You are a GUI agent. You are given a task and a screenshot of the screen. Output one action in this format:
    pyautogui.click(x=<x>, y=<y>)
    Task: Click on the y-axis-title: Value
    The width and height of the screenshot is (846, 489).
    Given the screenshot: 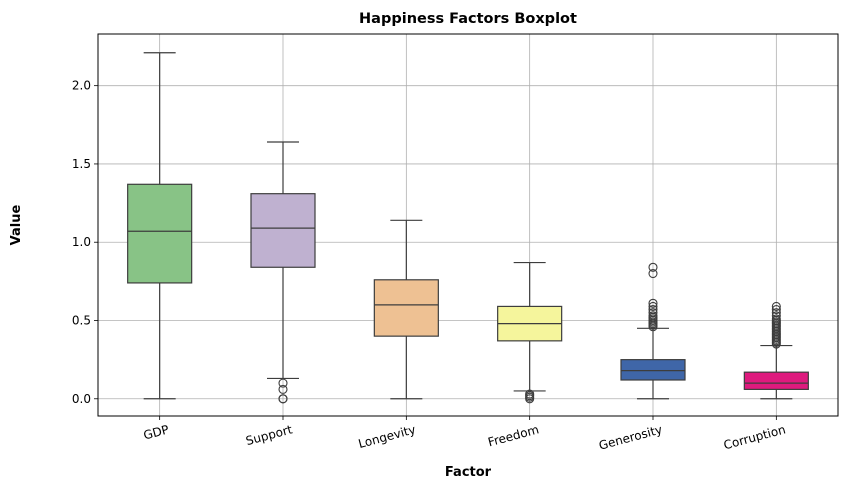 What is the action you would take?
    pyautogui.click(x=16, y=224)
    